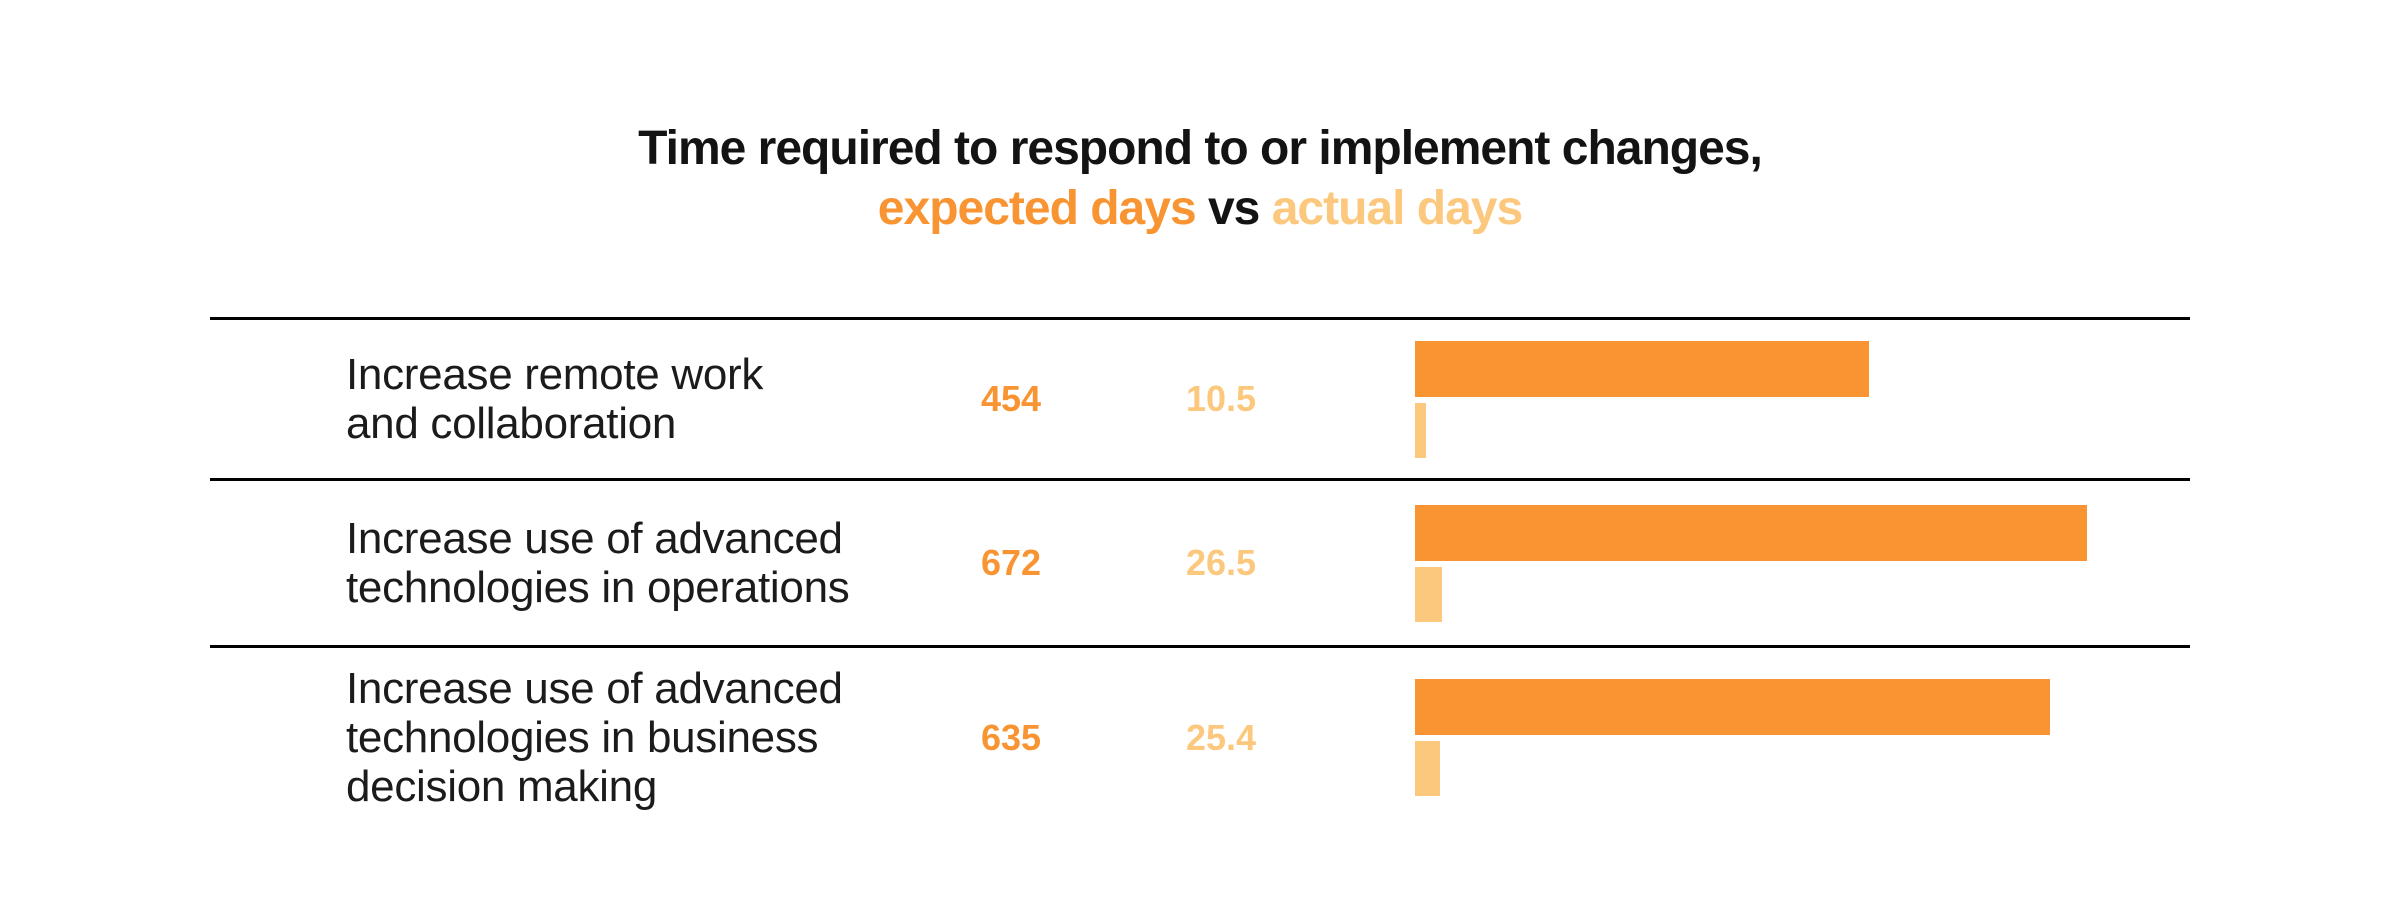 The height and width of the screenshot is (921, 2400). Describe the element at coordinates (1037, 208) in the screenshot. I see `legend-expected-label: expected days` at that location.